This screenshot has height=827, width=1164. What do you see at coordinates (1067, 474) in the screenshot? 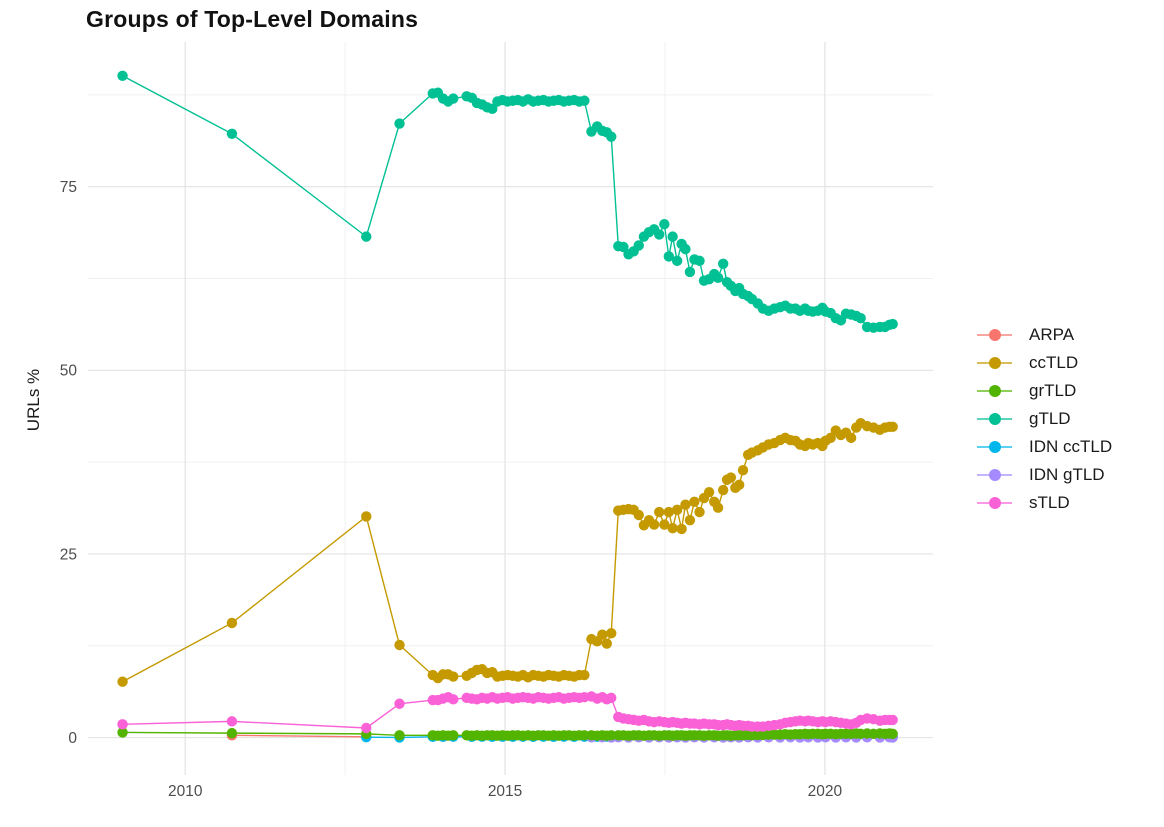
I see `legend-label: IDN gTLD` at bounding box center [1067, 474].